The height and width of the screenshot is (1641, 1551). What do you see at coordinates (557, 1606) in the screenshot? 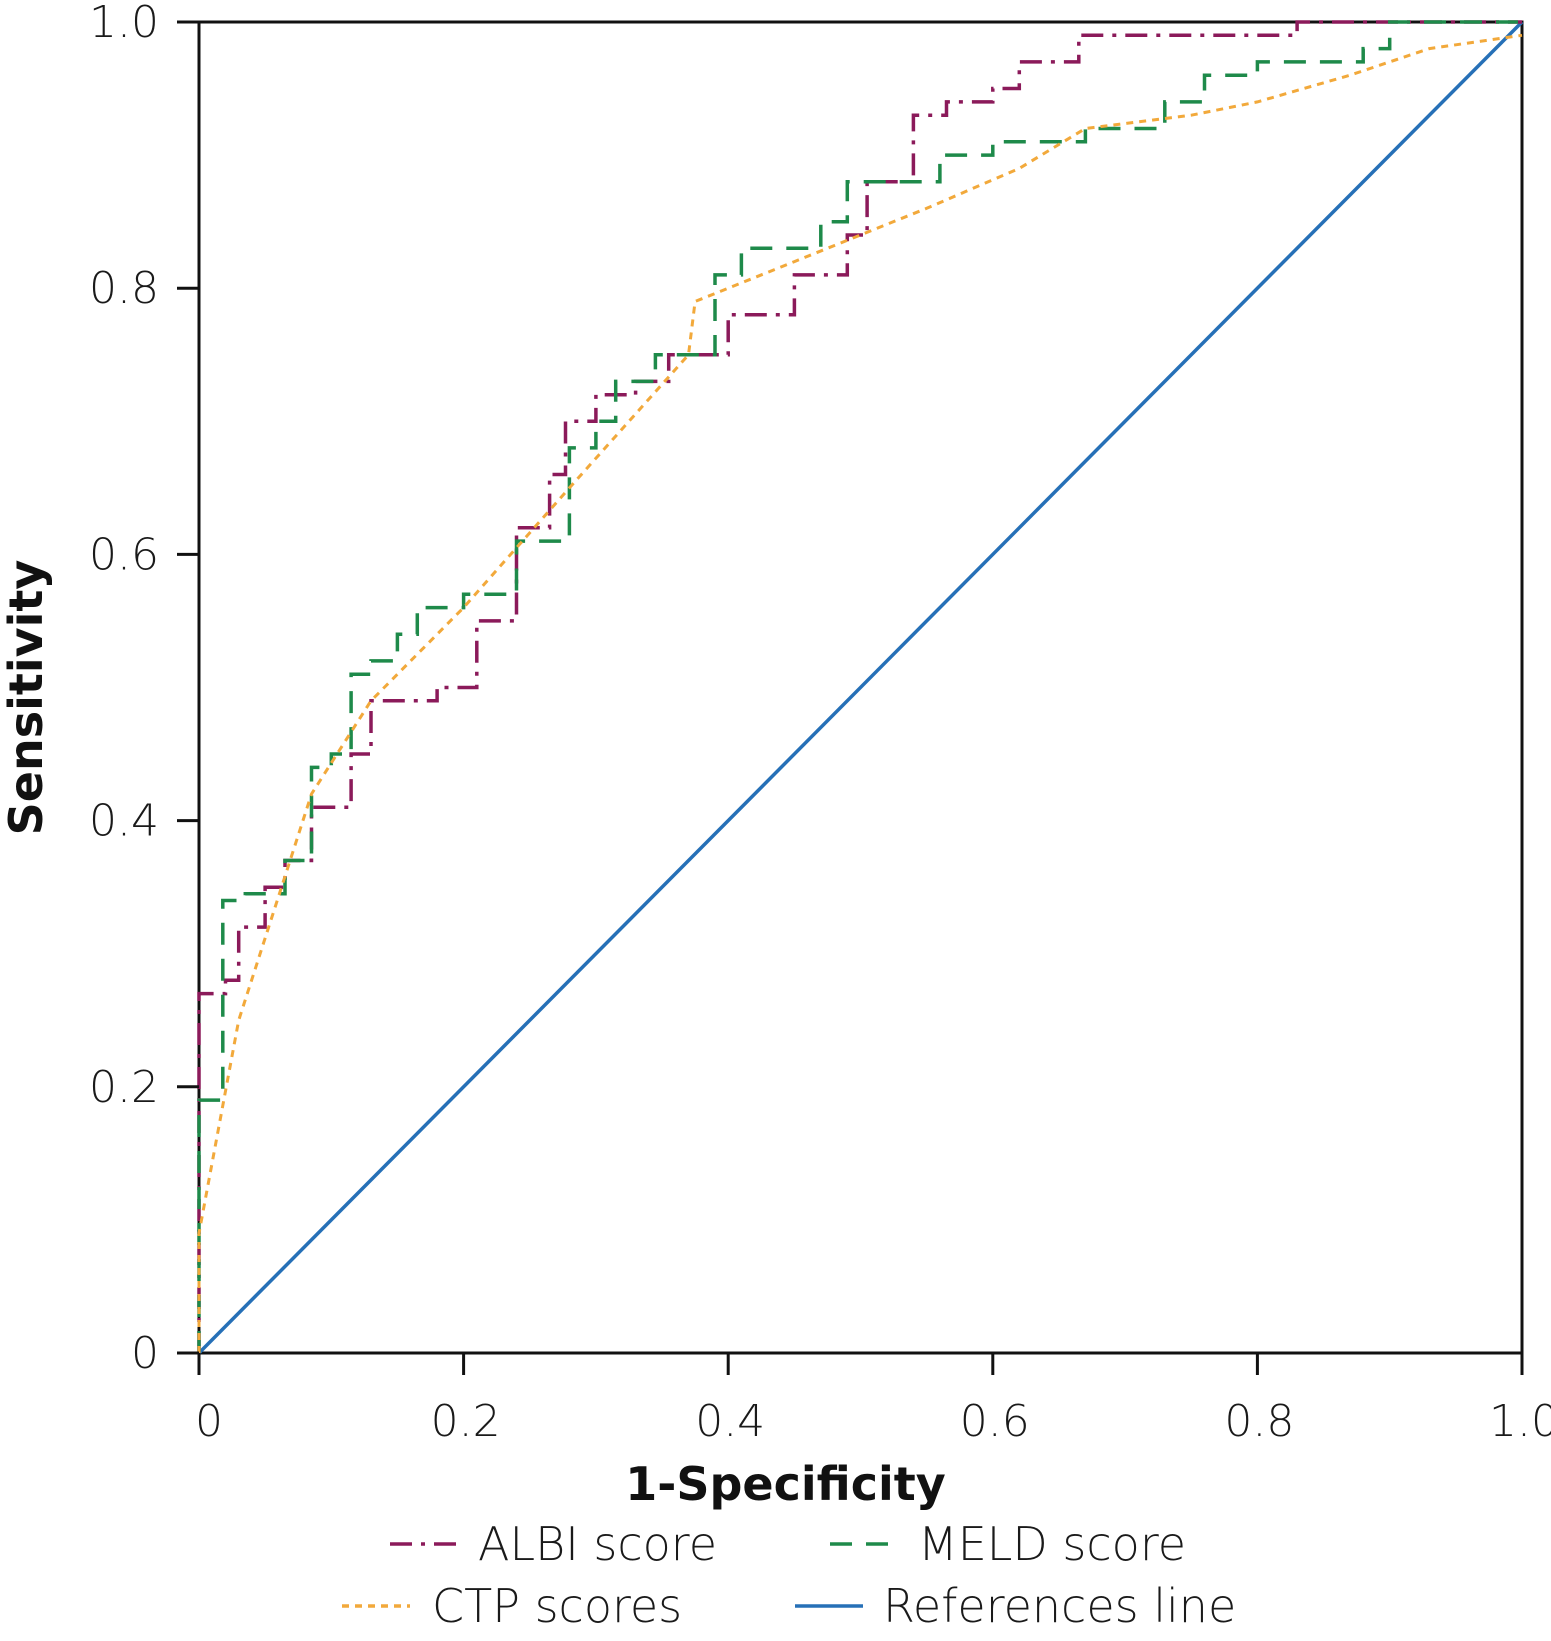
I see `legend-label: CTP scores` at bounding box center [557, 1606].